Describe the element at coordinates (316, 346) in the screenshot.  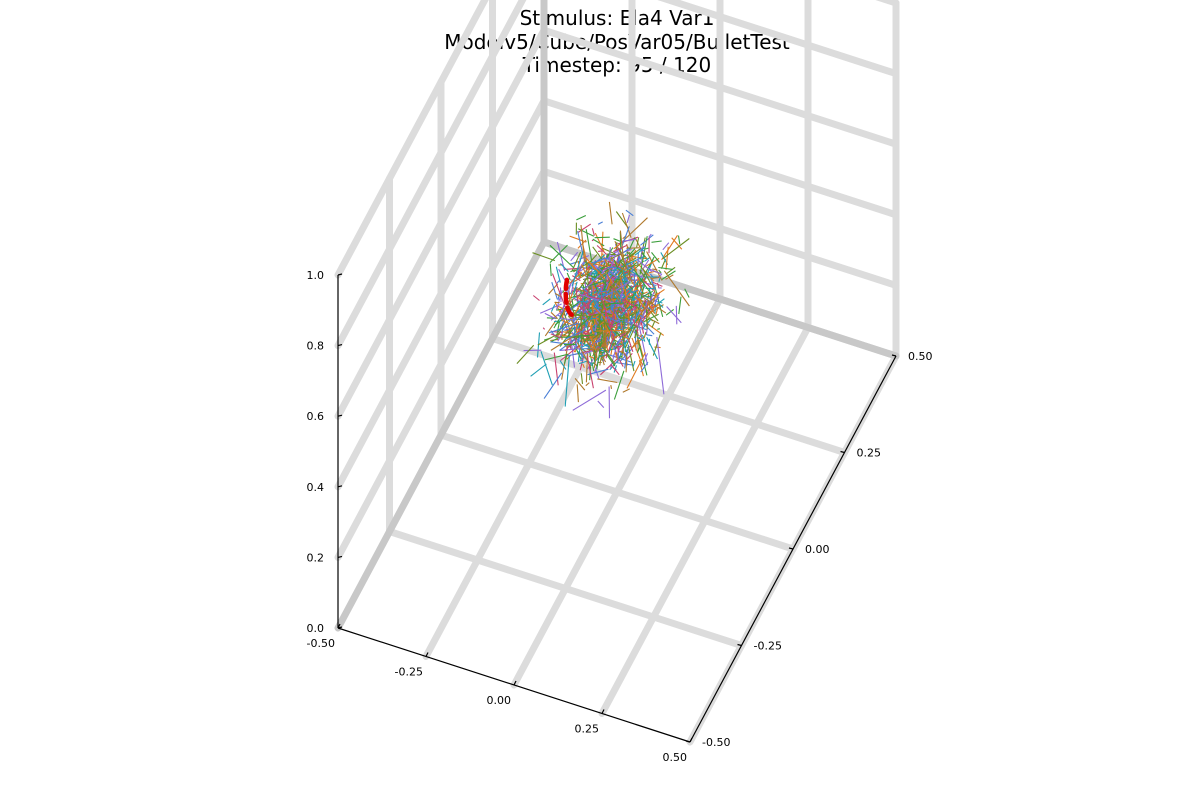
I see `z-tick-label-4: 0.8` at that location.